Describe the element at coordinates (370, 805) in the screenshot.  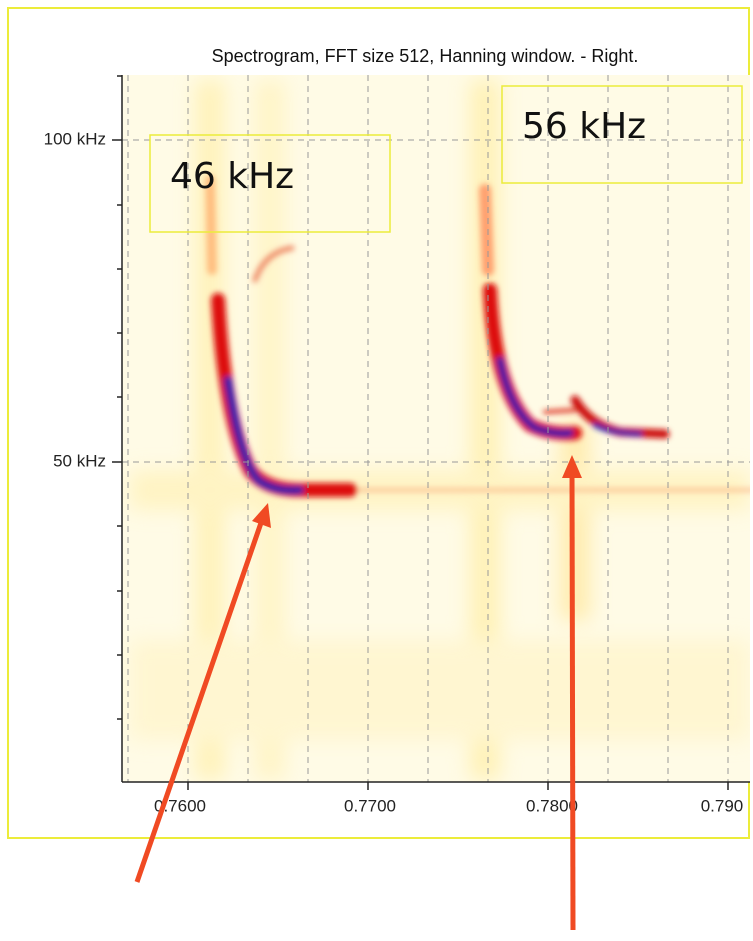
I see `x-tick-label: 0.7700` at that location.